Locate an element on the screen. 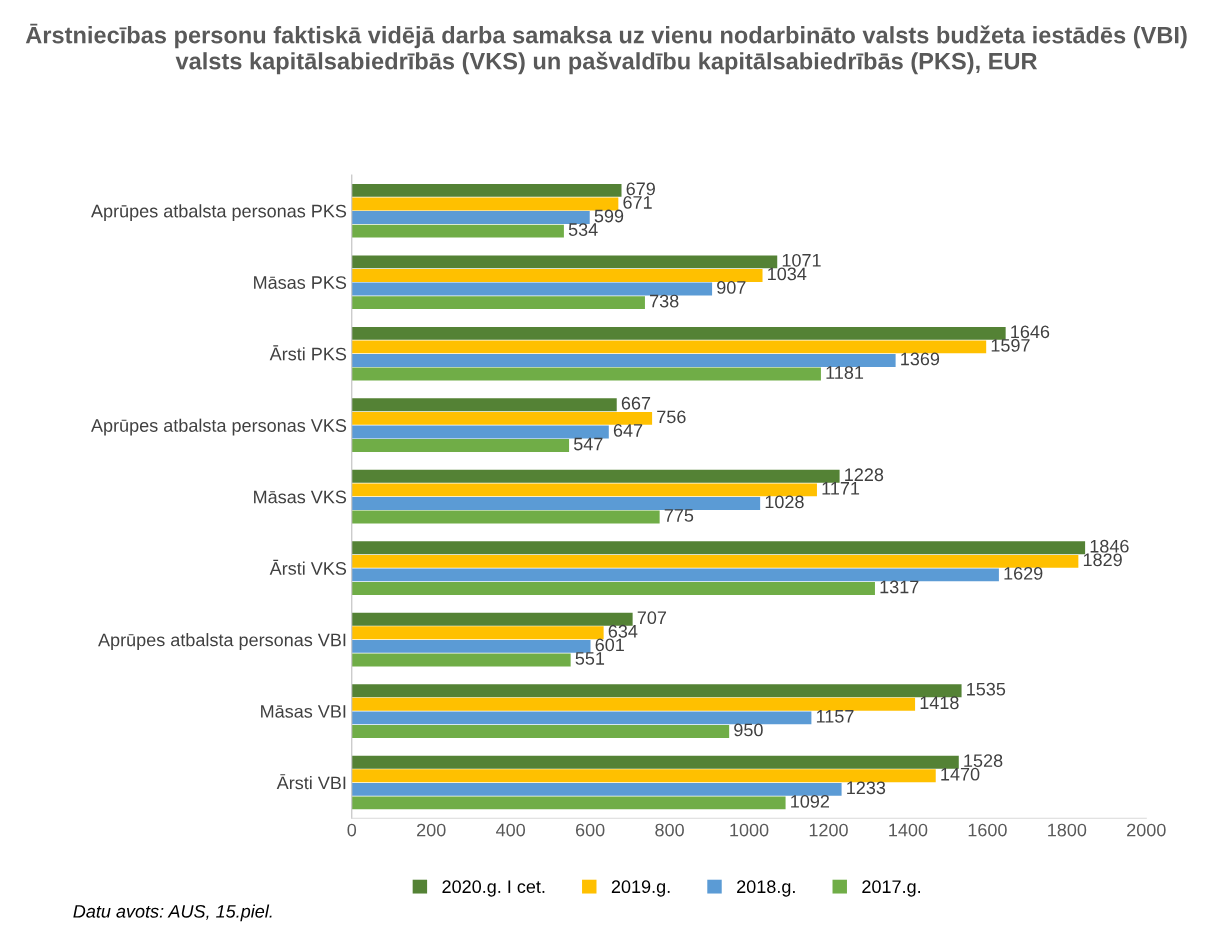 This screenshot has height=946, width=1213. y-tick-label: Aprūpes atbalsta personas VKS is located at coordinates (219, 427).